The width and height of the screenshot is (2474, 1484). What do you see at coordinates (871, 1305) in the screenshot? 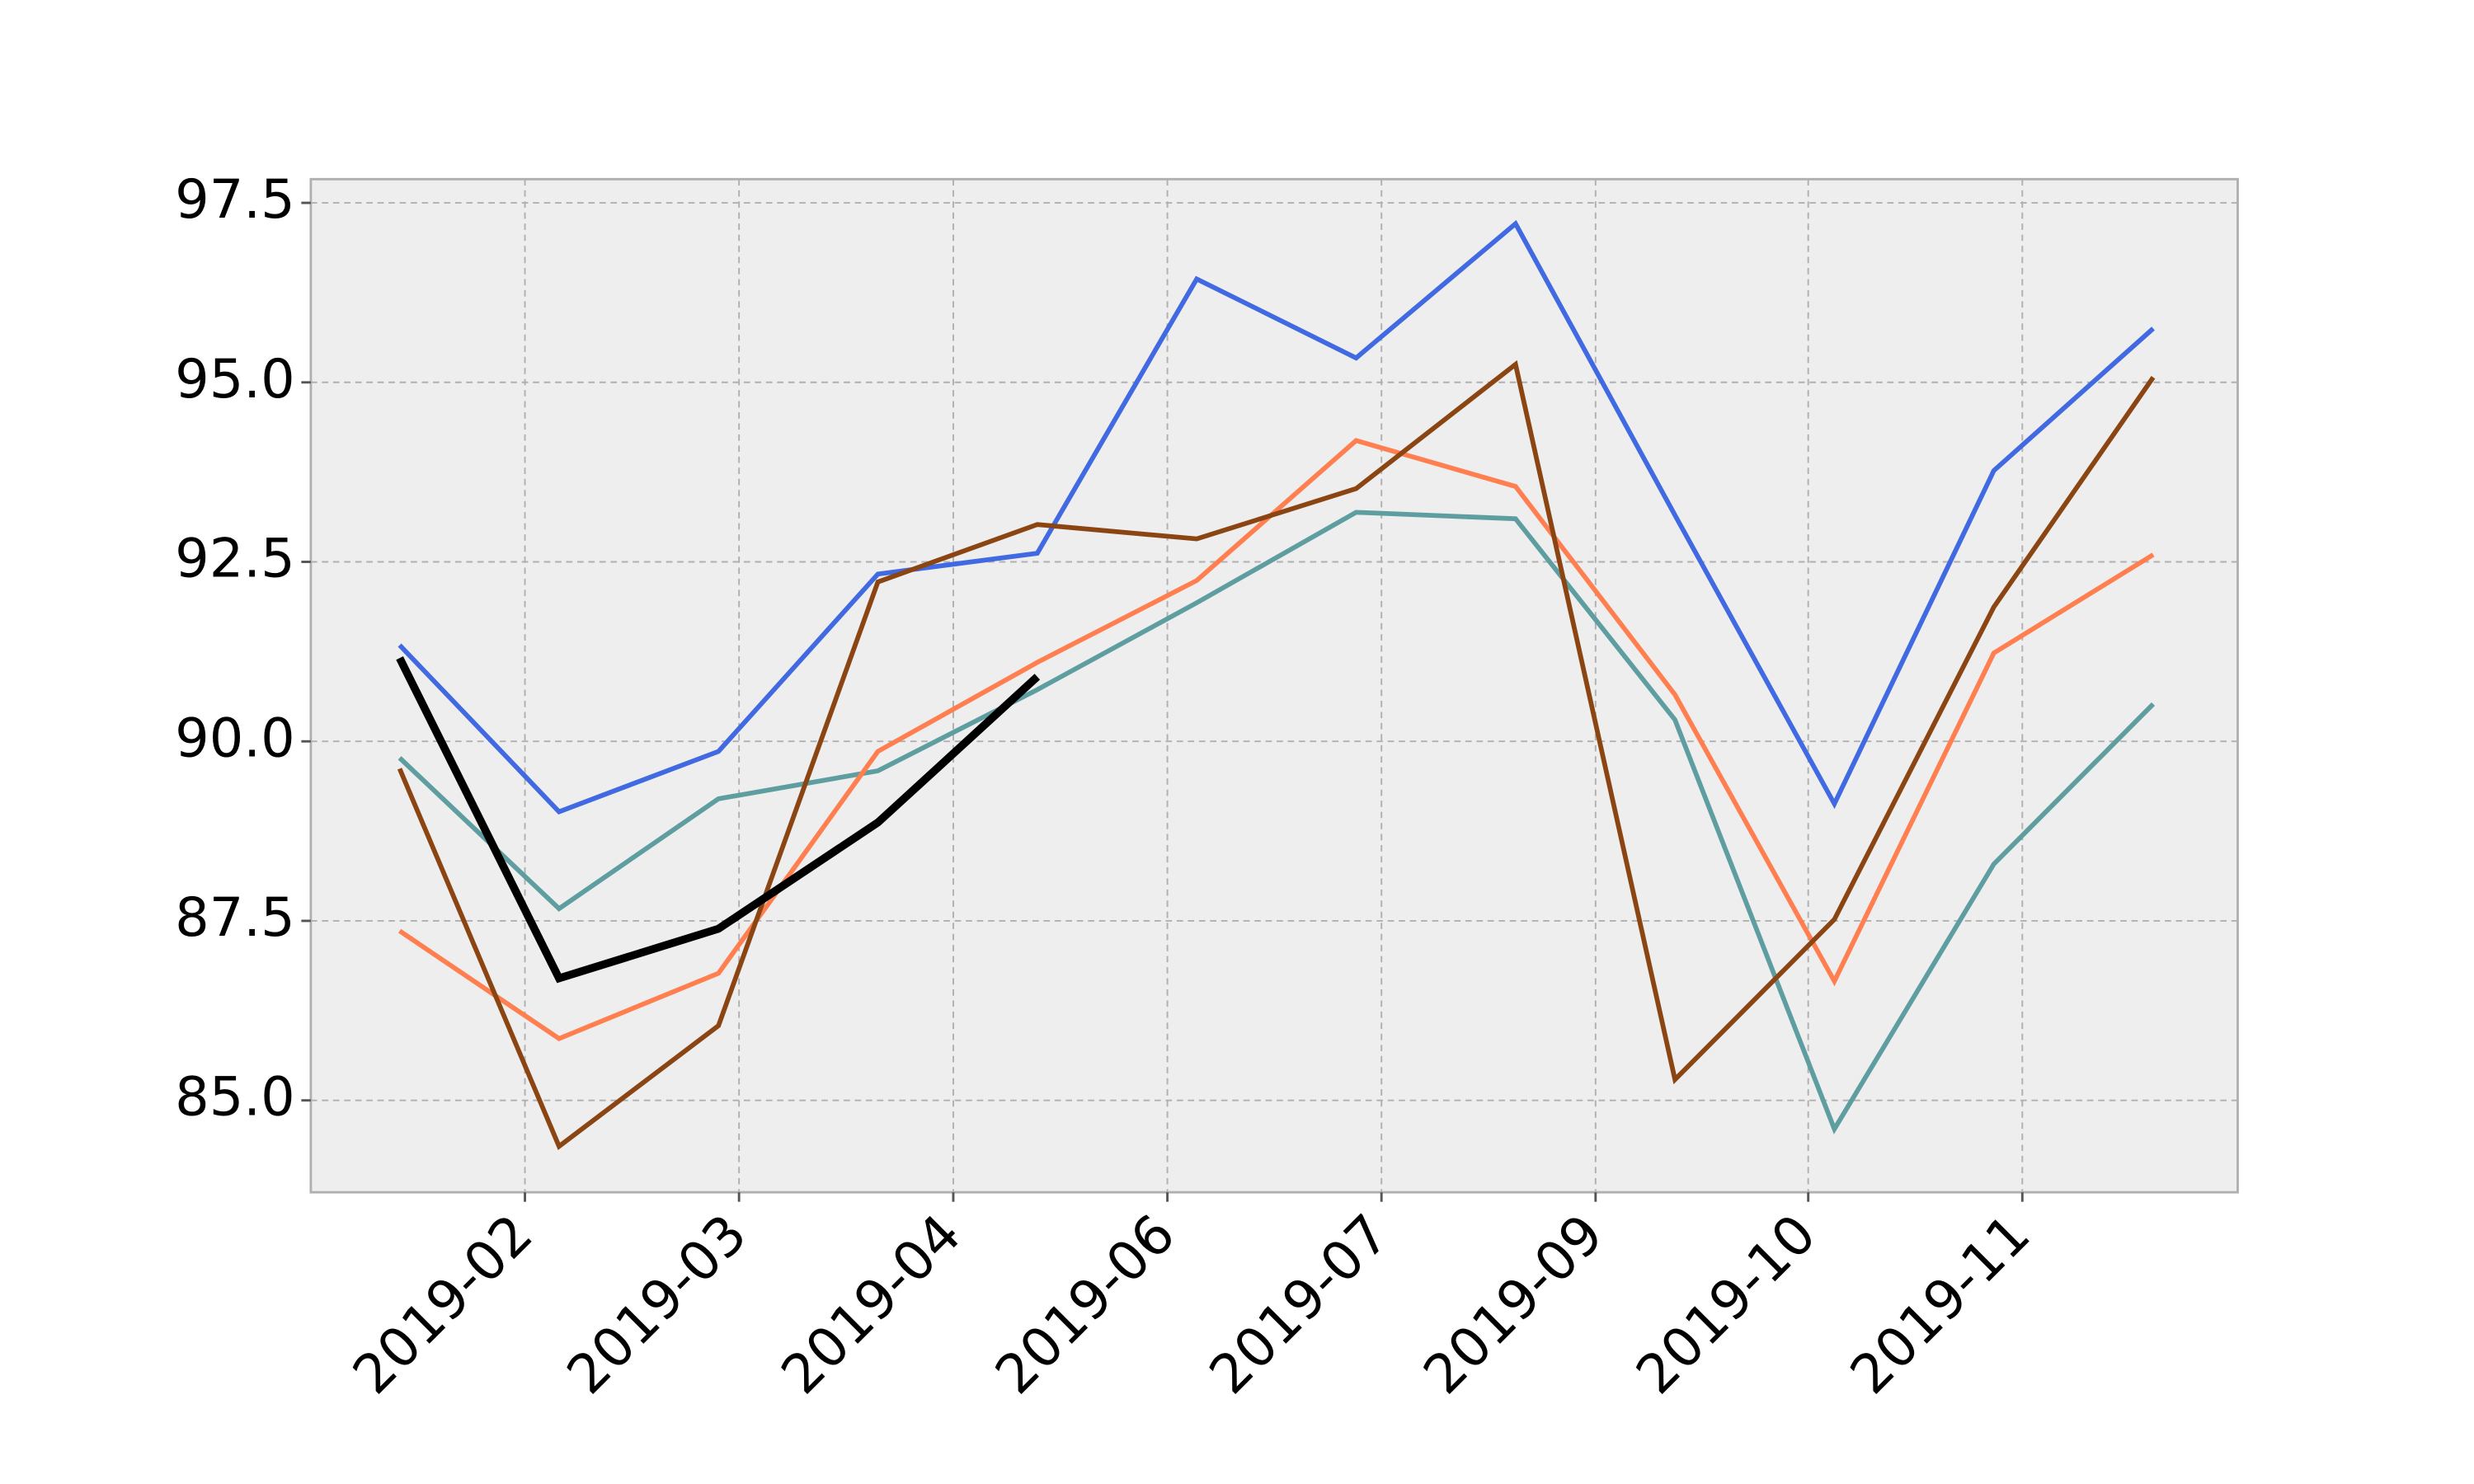
I see `x-tick-label: 2019-04` at bounding box center [871, 1305].